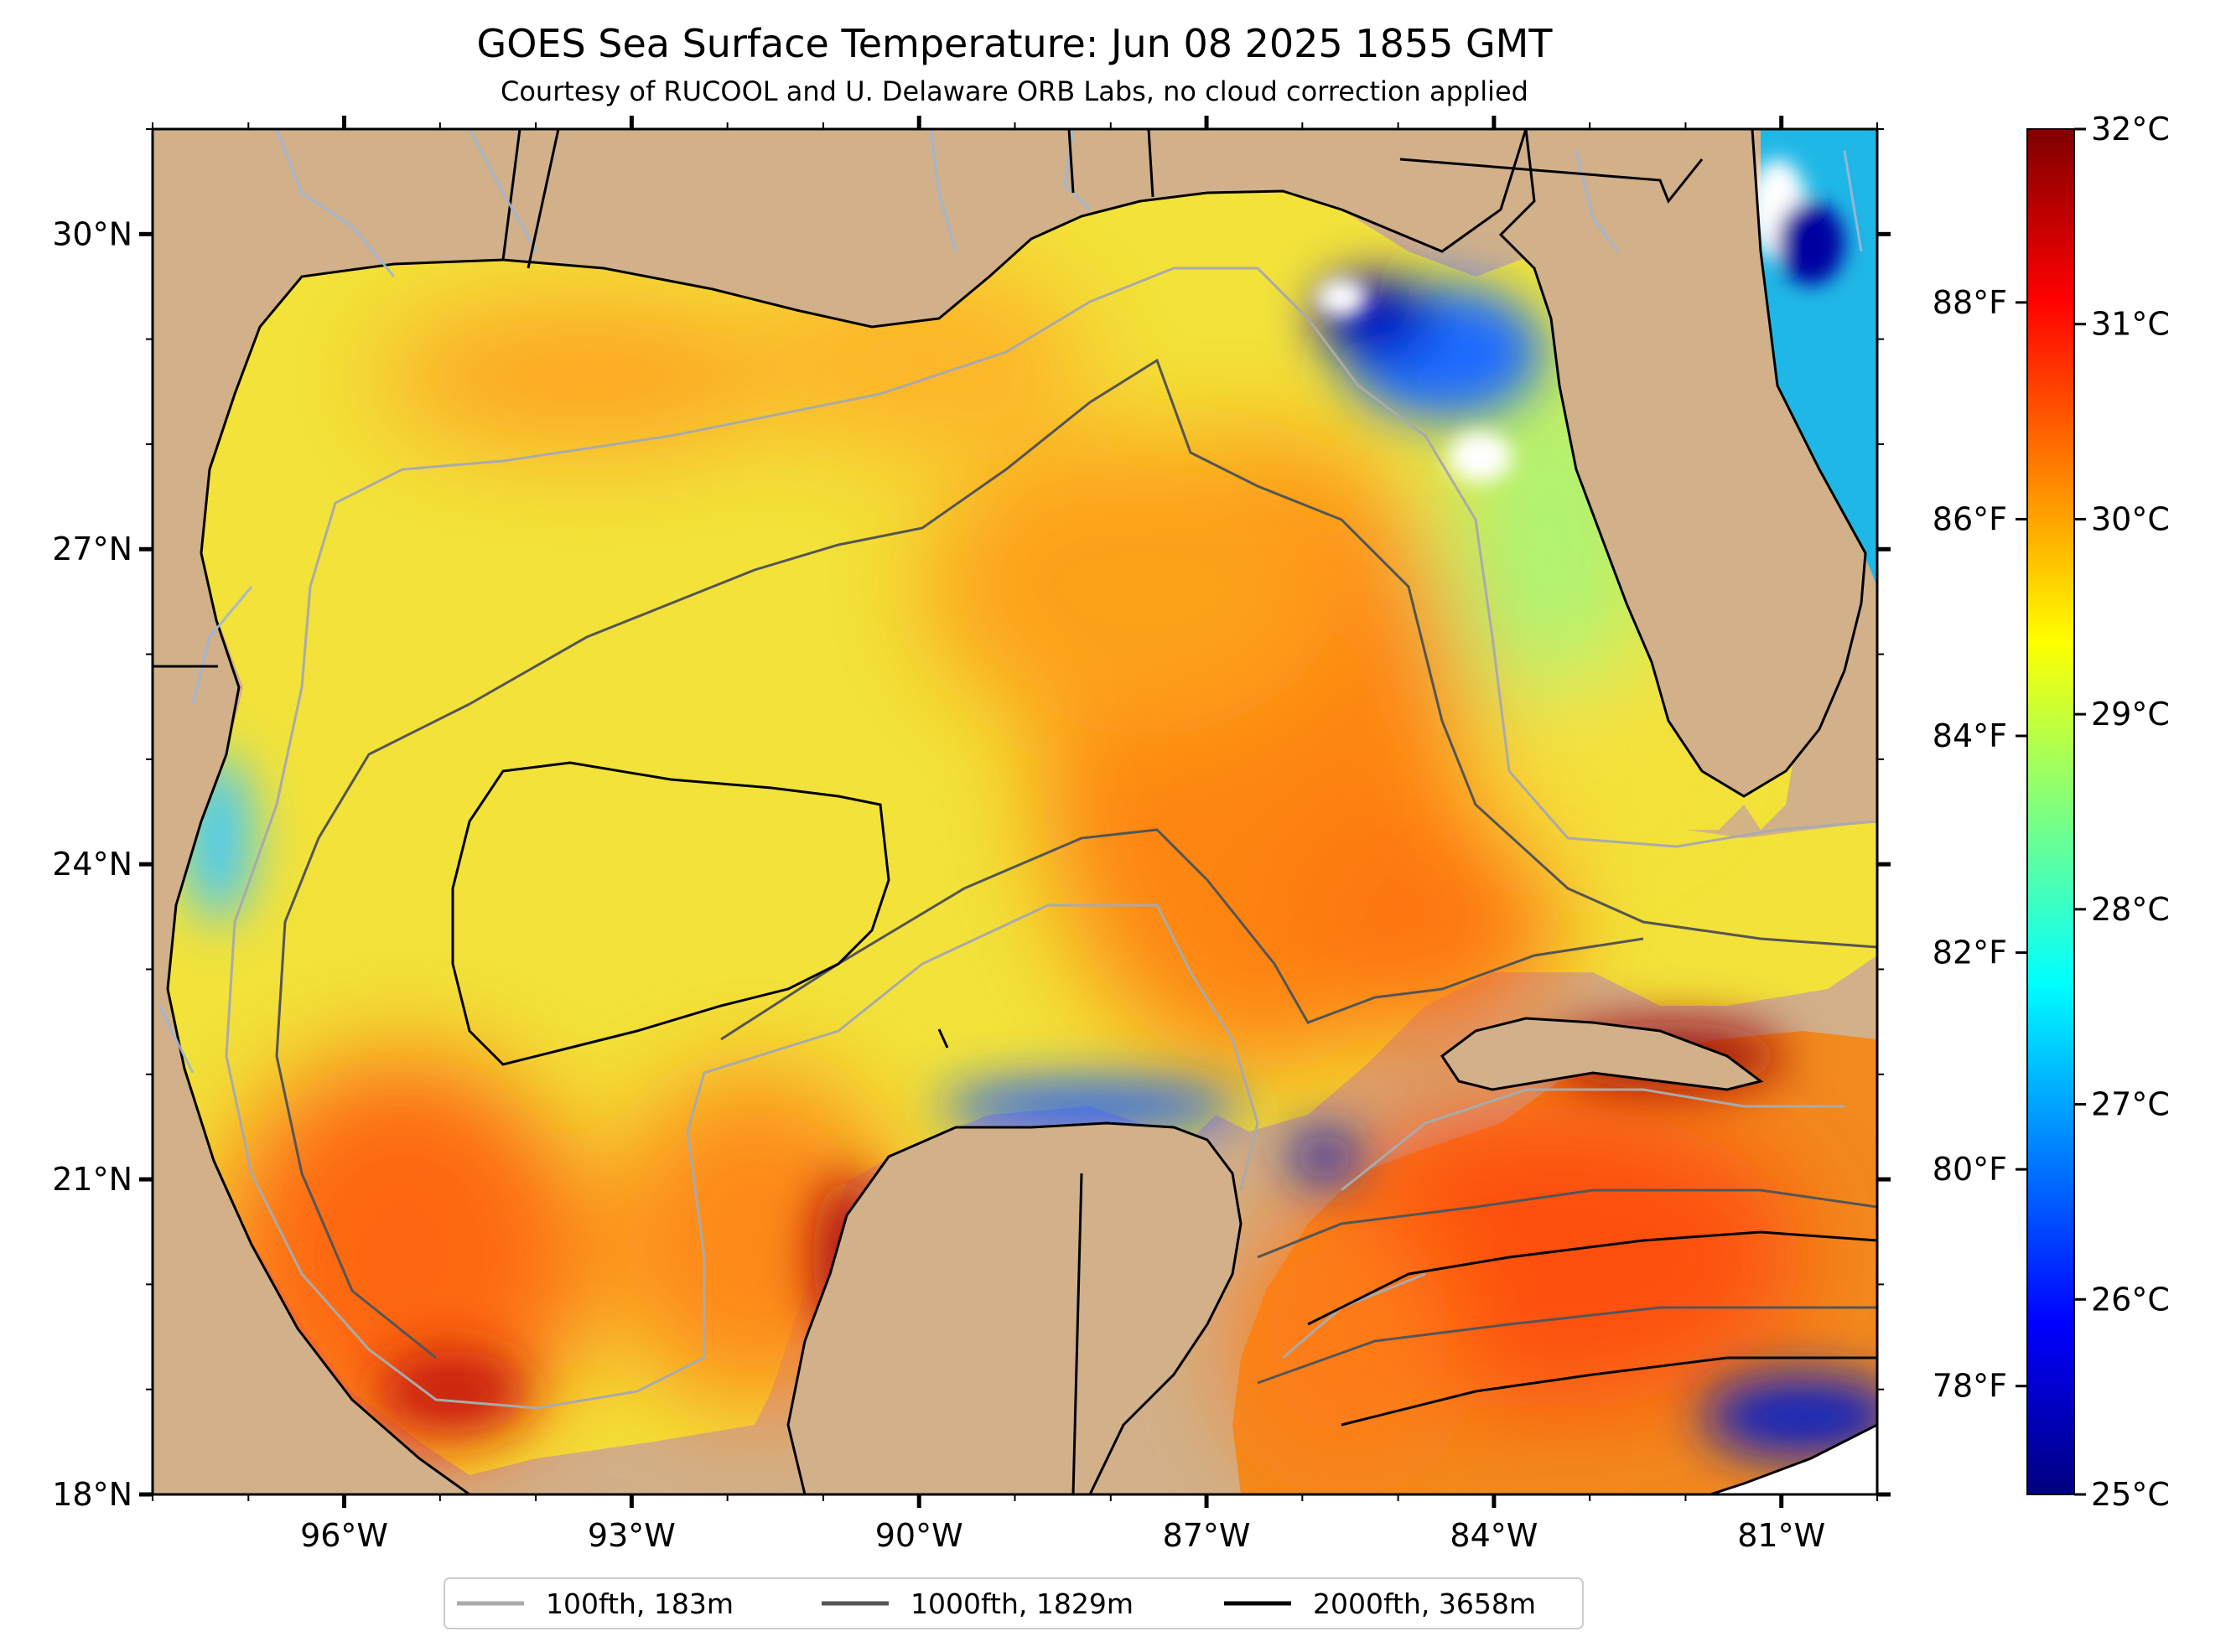 This screenshot has height=1652, width=2231. I want to click on lat-tick-label: 27°N, so click(92, 549).